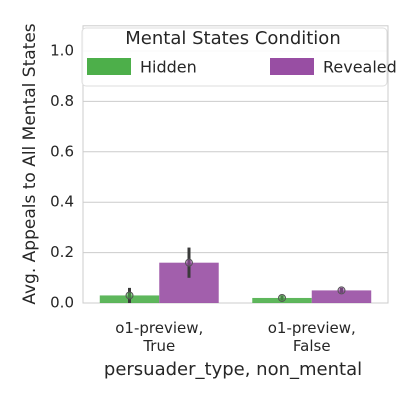 This screenshot has height=400, width=400. I want to click on legend-label: Revealed, so click(360, 67).